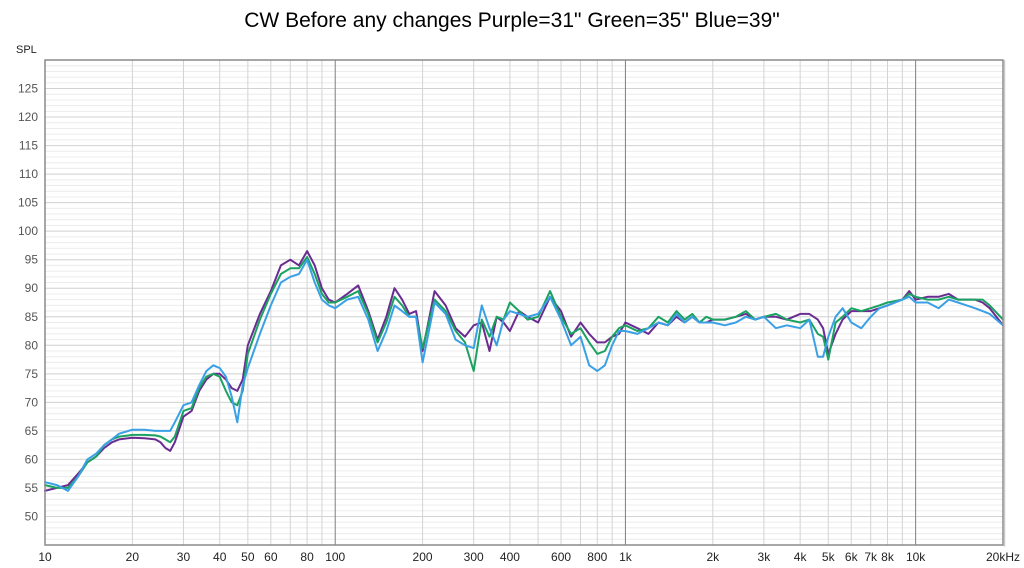  Describe the element at coordinates (916, 557) in the screenshot. I see `x-tick-label: 10k` at that location.